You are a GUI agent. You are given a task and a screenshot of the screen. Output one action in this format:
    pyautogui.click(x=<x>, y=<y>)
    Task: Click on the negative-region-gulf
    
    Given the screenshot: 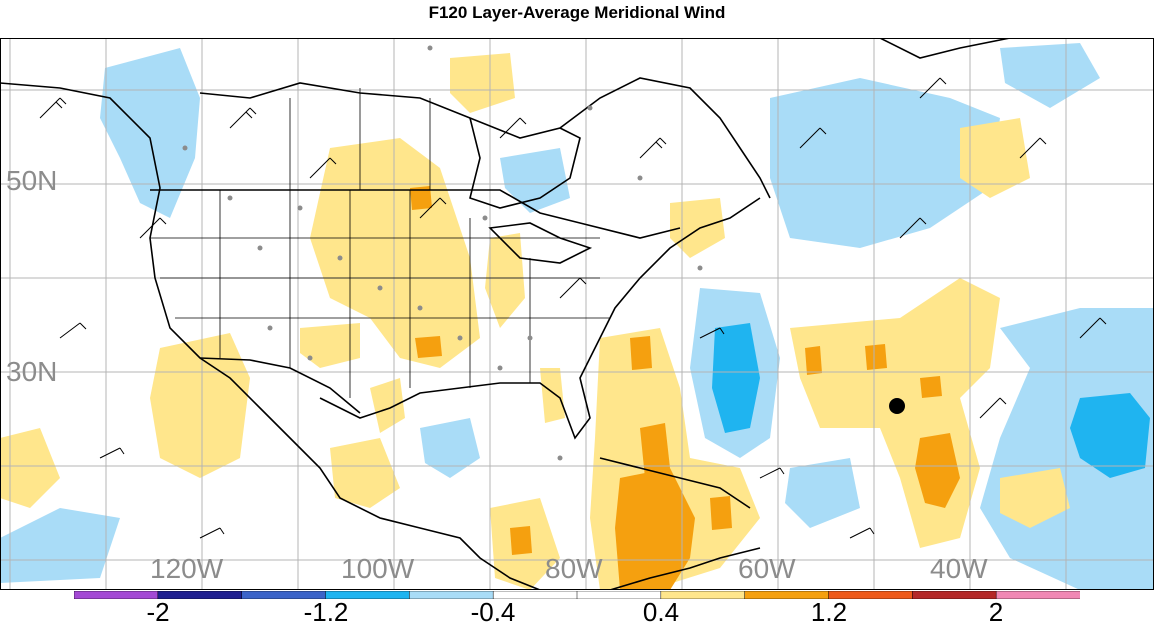 What is the action you would take?
    pyautogui.click(x=450, y=448)
    